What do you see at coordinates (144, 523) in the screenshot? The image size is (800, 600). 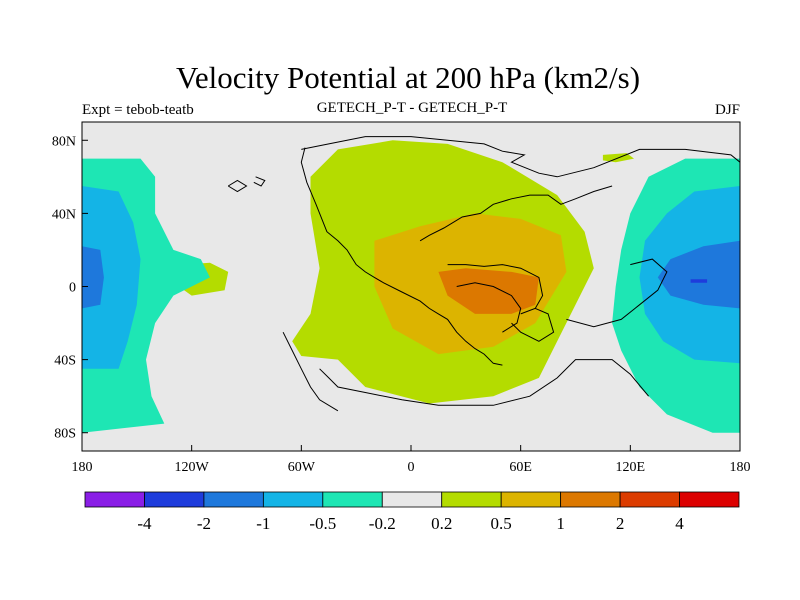 I see `colorbar-label: -4` at bounding box center [144, 523].